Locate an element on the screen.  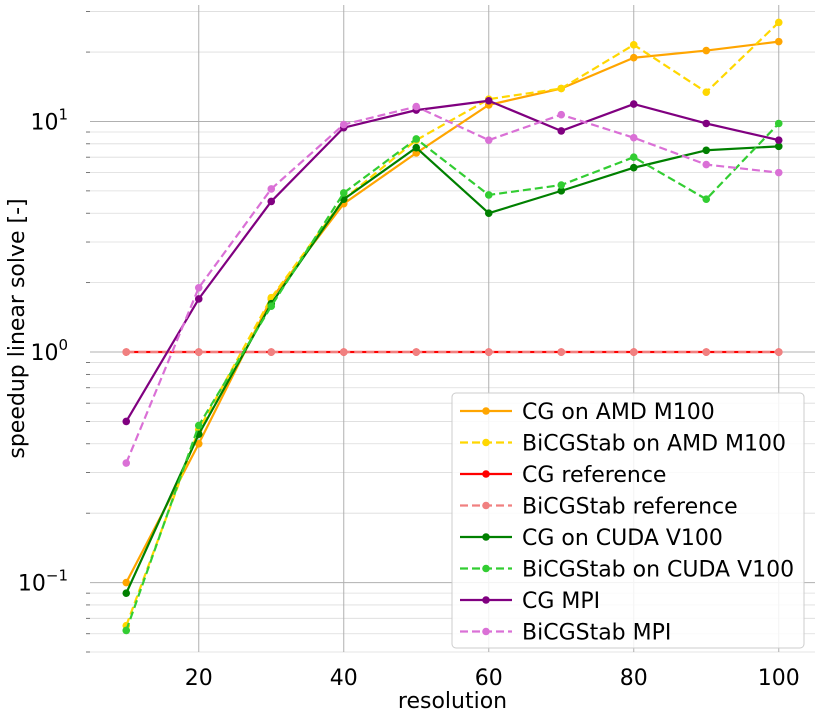
legend-label: BiCGStab reference is located at coordinates (630, 507).